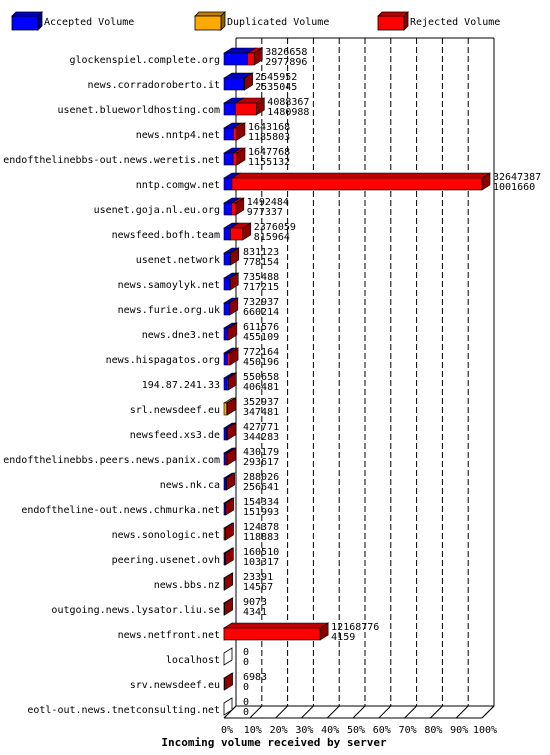  I want to click on total-value-label: 23391, so click(258, 577).